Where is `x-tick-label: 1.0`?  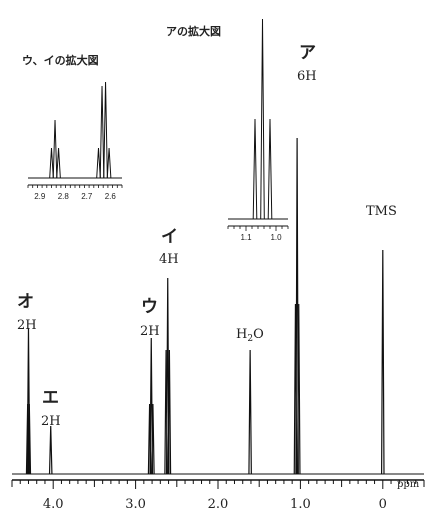
x-tick-label: 1.0 is located at coordinates (300, 504).